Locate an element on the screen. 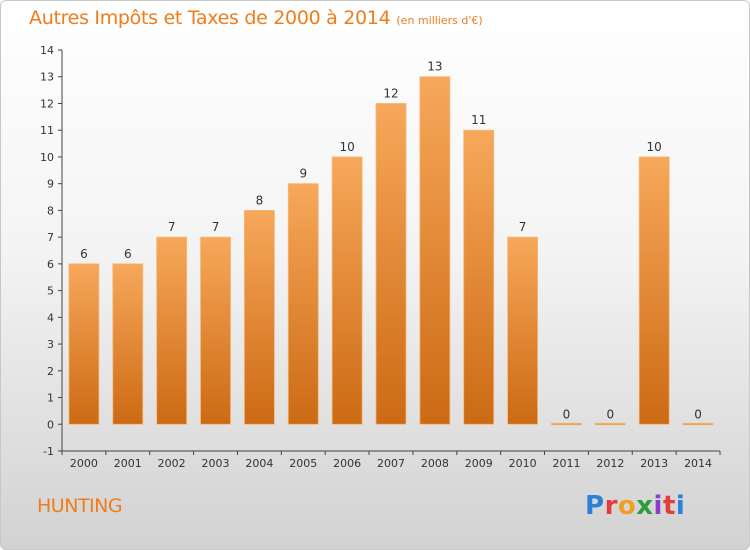 The width and height of the screenshot is (750, 550). bar-2007 is located at coordinates (391, 264).